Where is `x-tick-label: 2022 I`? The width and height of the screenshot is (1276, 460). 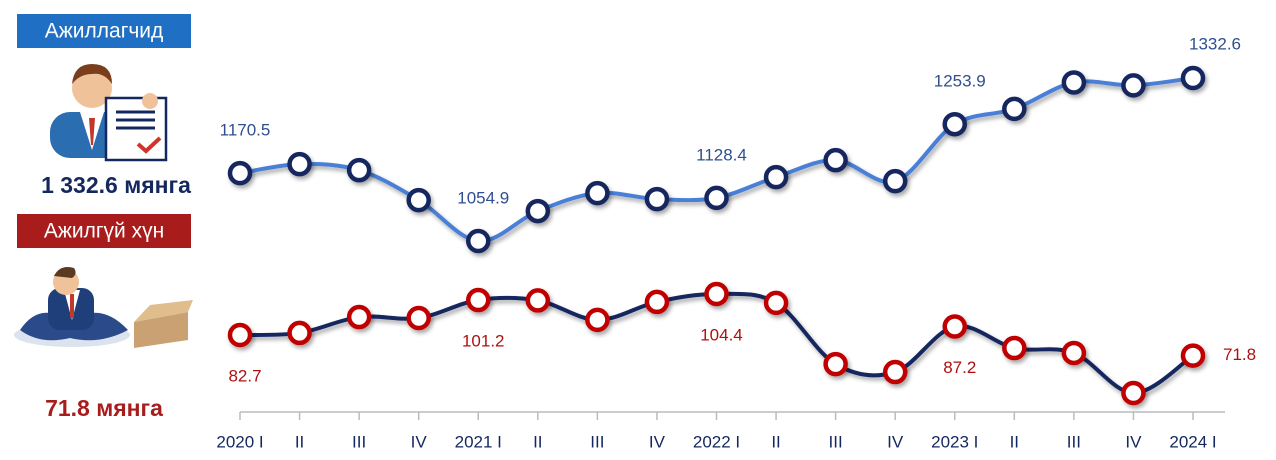 x-tick-label: 2022 I is located at coordinates (716, 441).